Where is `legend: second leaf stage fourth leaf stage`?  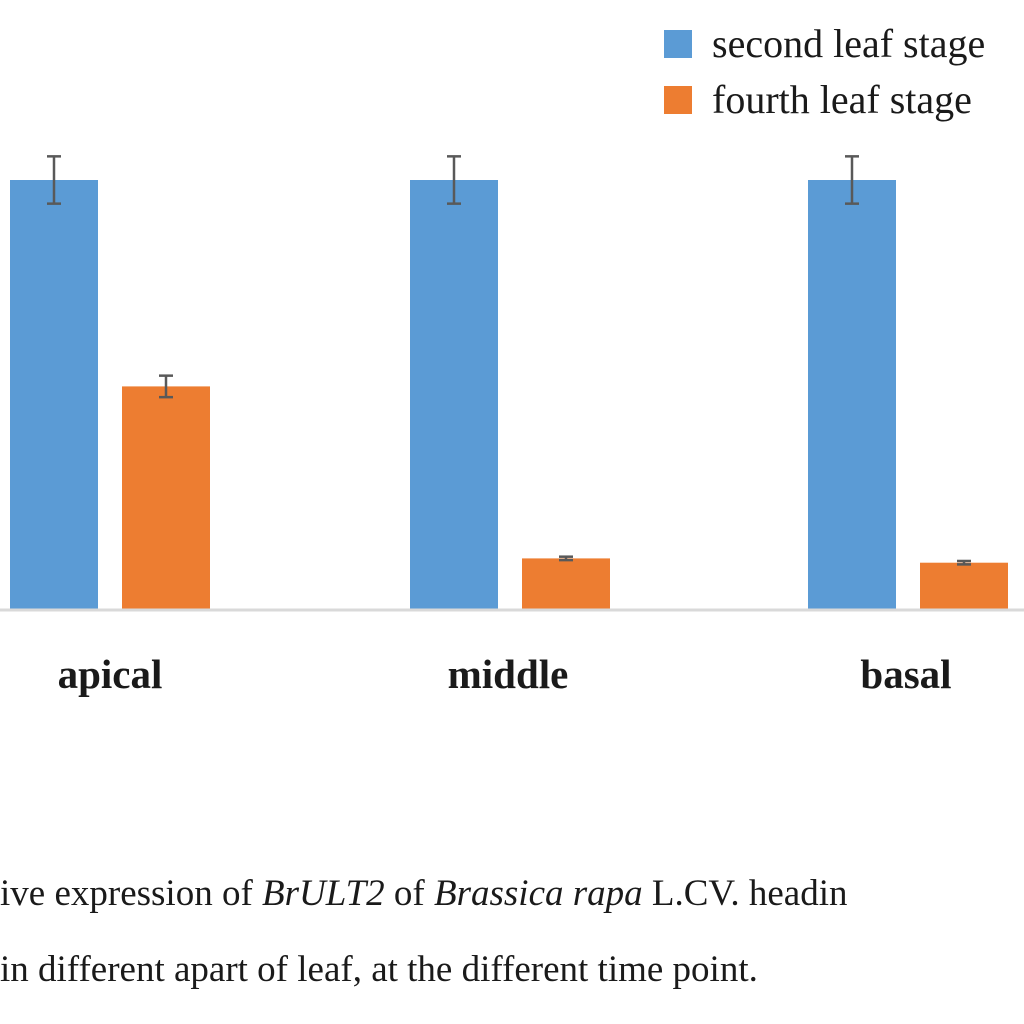 legend: second leaf stage fourth leaf stage is located at coordinates (824, 71).